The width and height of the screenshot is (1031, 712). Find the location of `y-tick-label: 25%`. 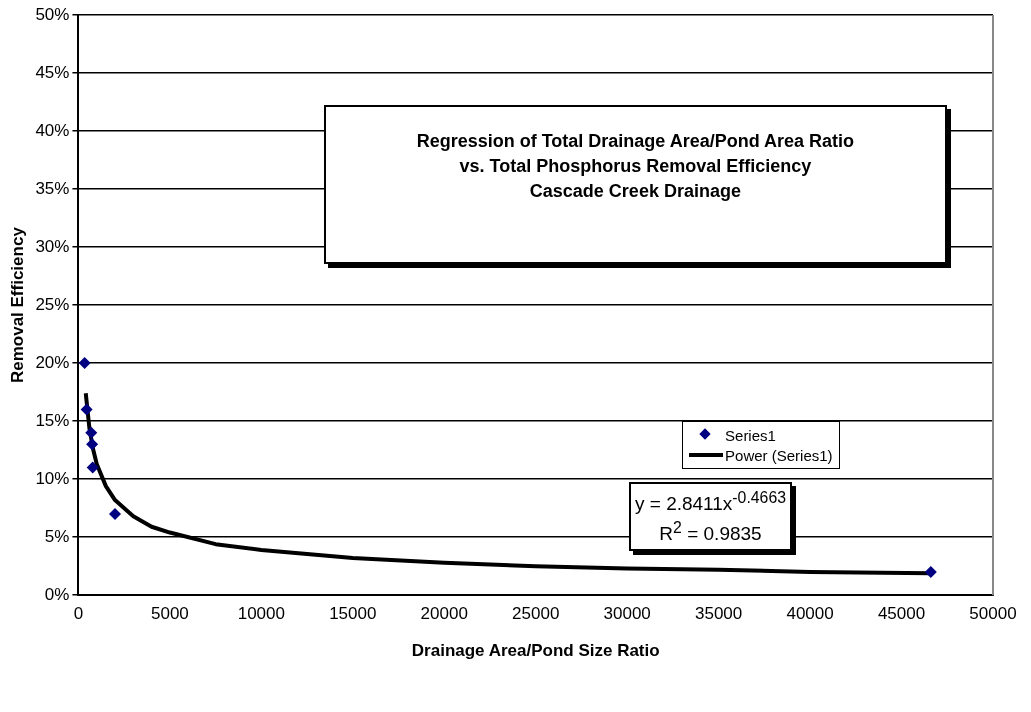

y-tick-label: 25% is located at coordinates (52, 304).